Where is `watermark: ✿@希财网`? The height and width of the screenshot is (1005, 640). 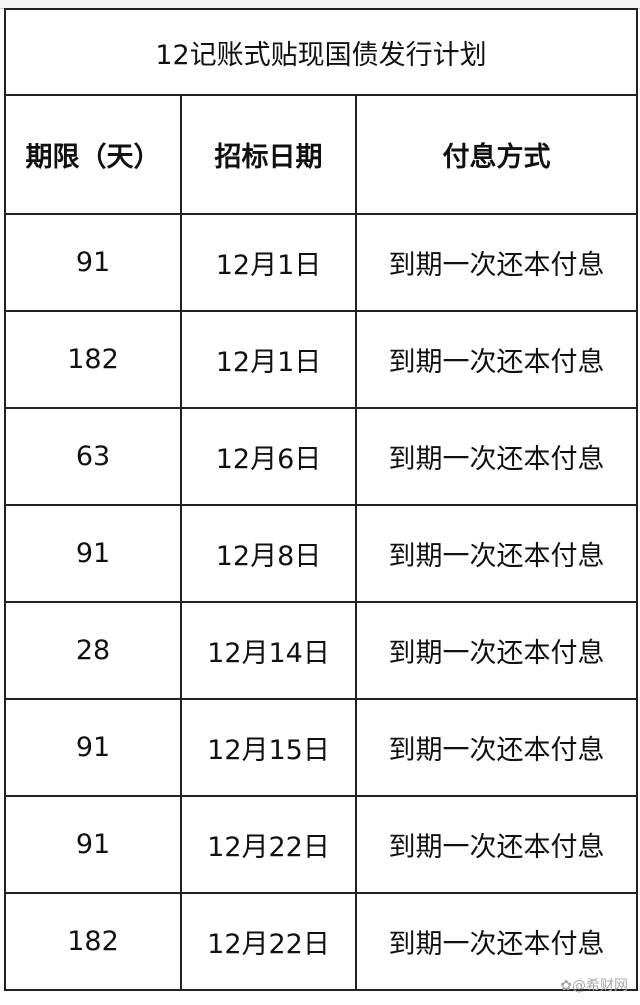
watermark: ✿@希财网 is located at coordinates (594, 986).